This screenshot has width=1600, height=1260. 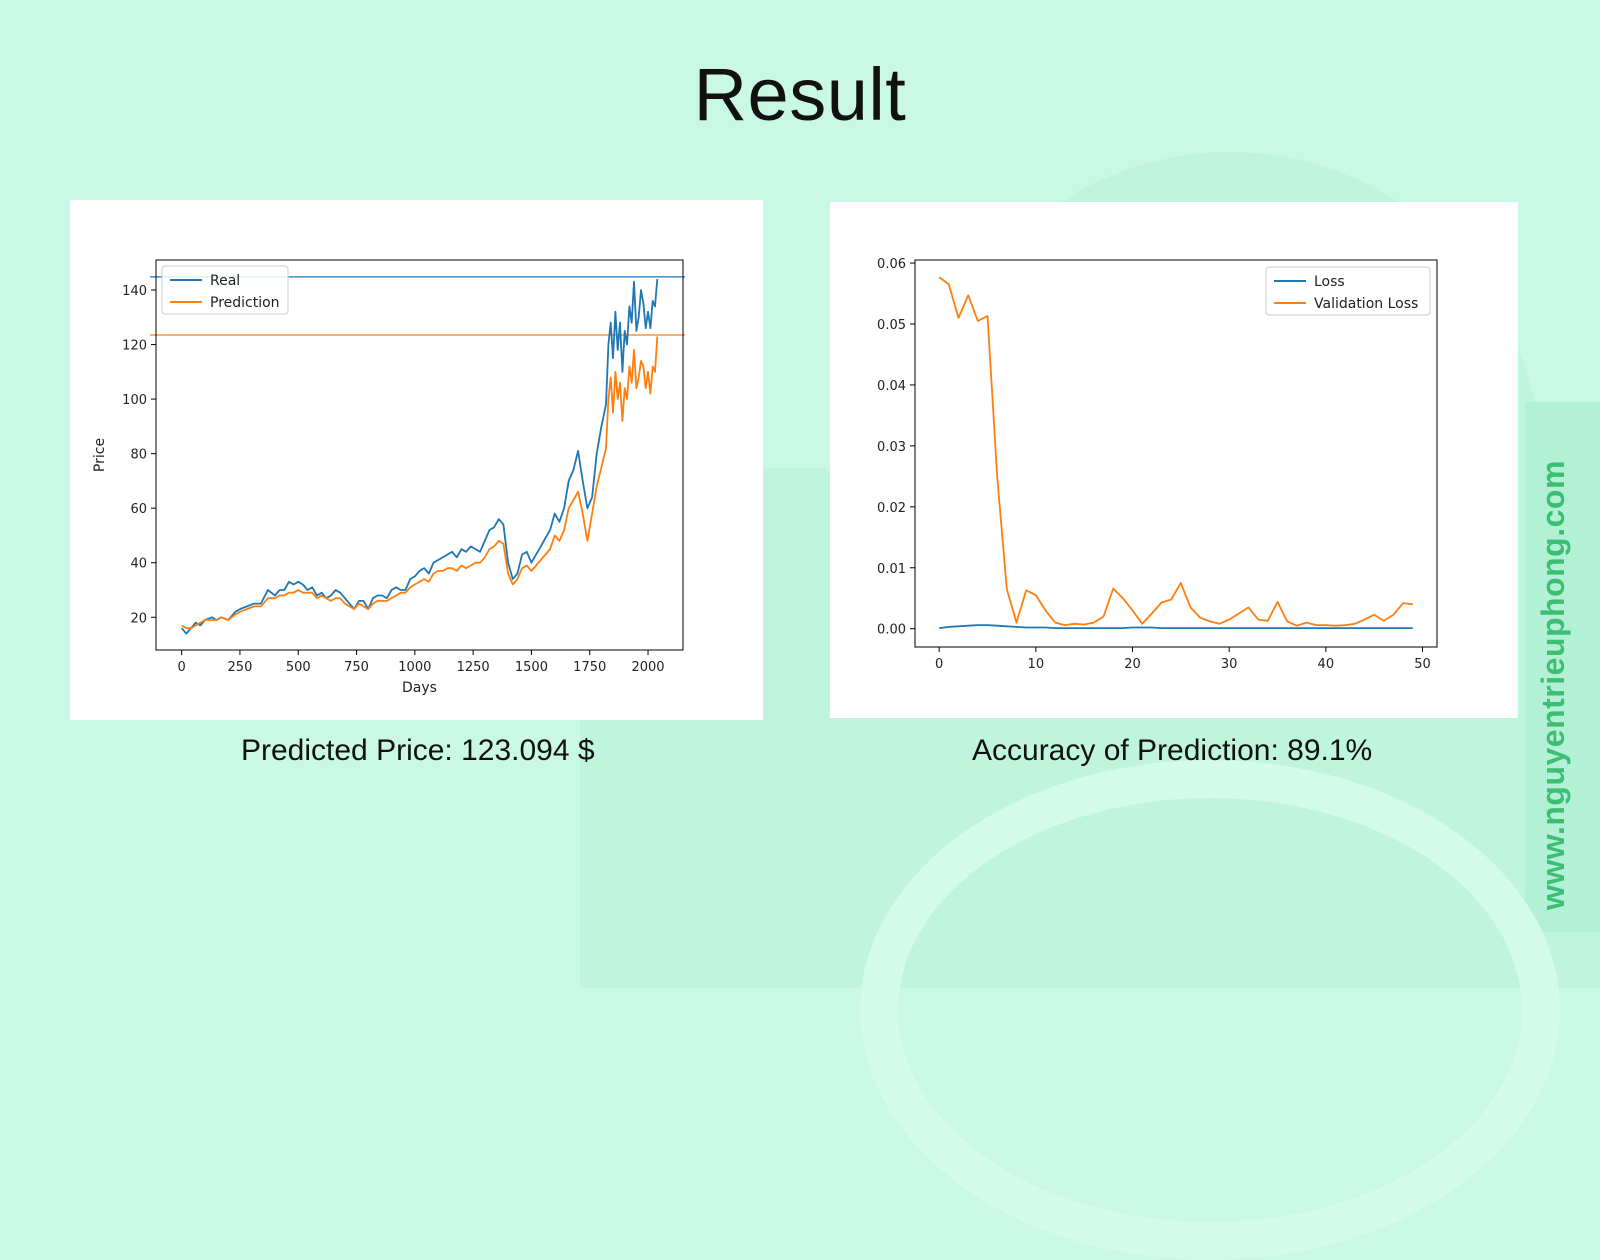 What do you see at coordinates (138, 455) in the screenshot?
I see `y-tick-label: 80` at bounding box center [138, 455].